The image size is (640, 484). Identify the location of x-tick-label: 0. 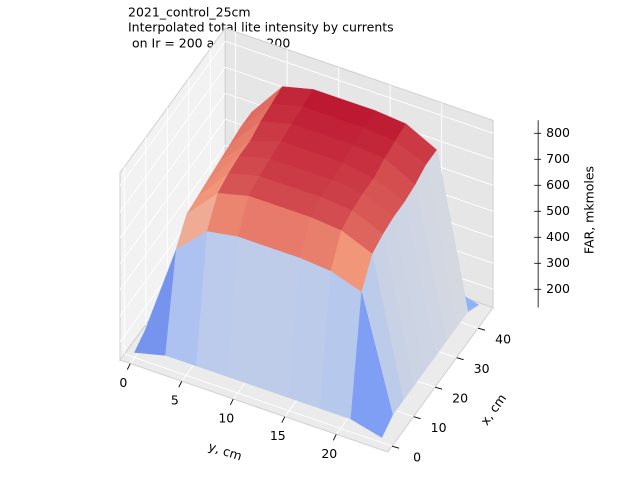
(123, 382).